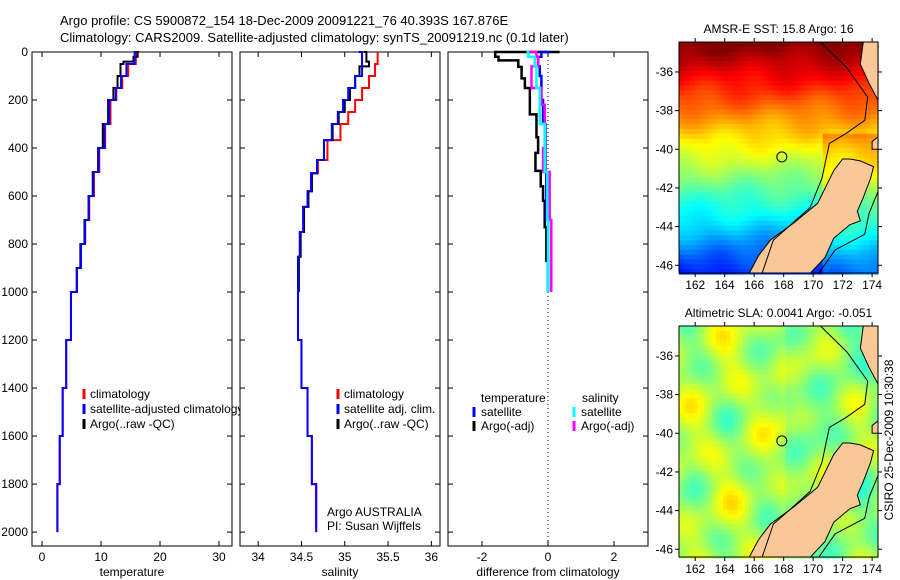 The image size is (900, 580). Describe the element at coordinates (14, 532) in the screenshot. I see `y-tick-label: 2000` at that location.